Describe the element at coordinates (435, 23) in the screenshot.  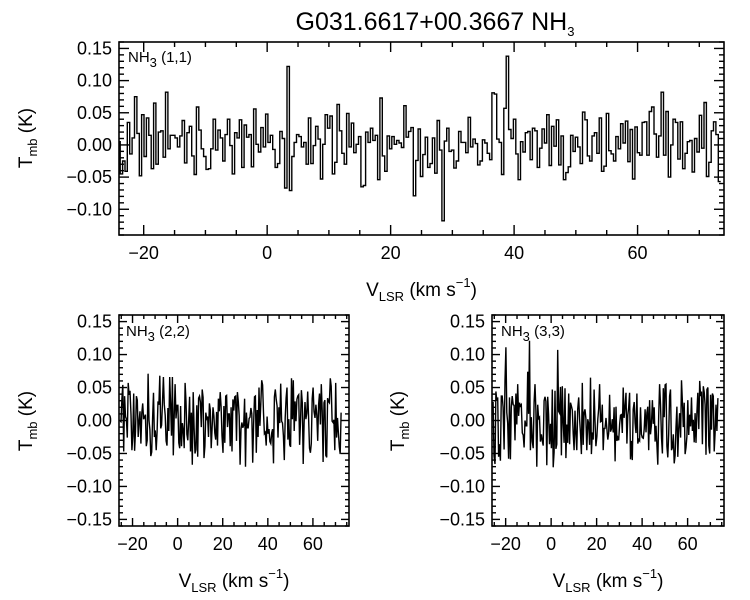
I see `figure-title: G031.6617+00.3667 NH3` at that location.